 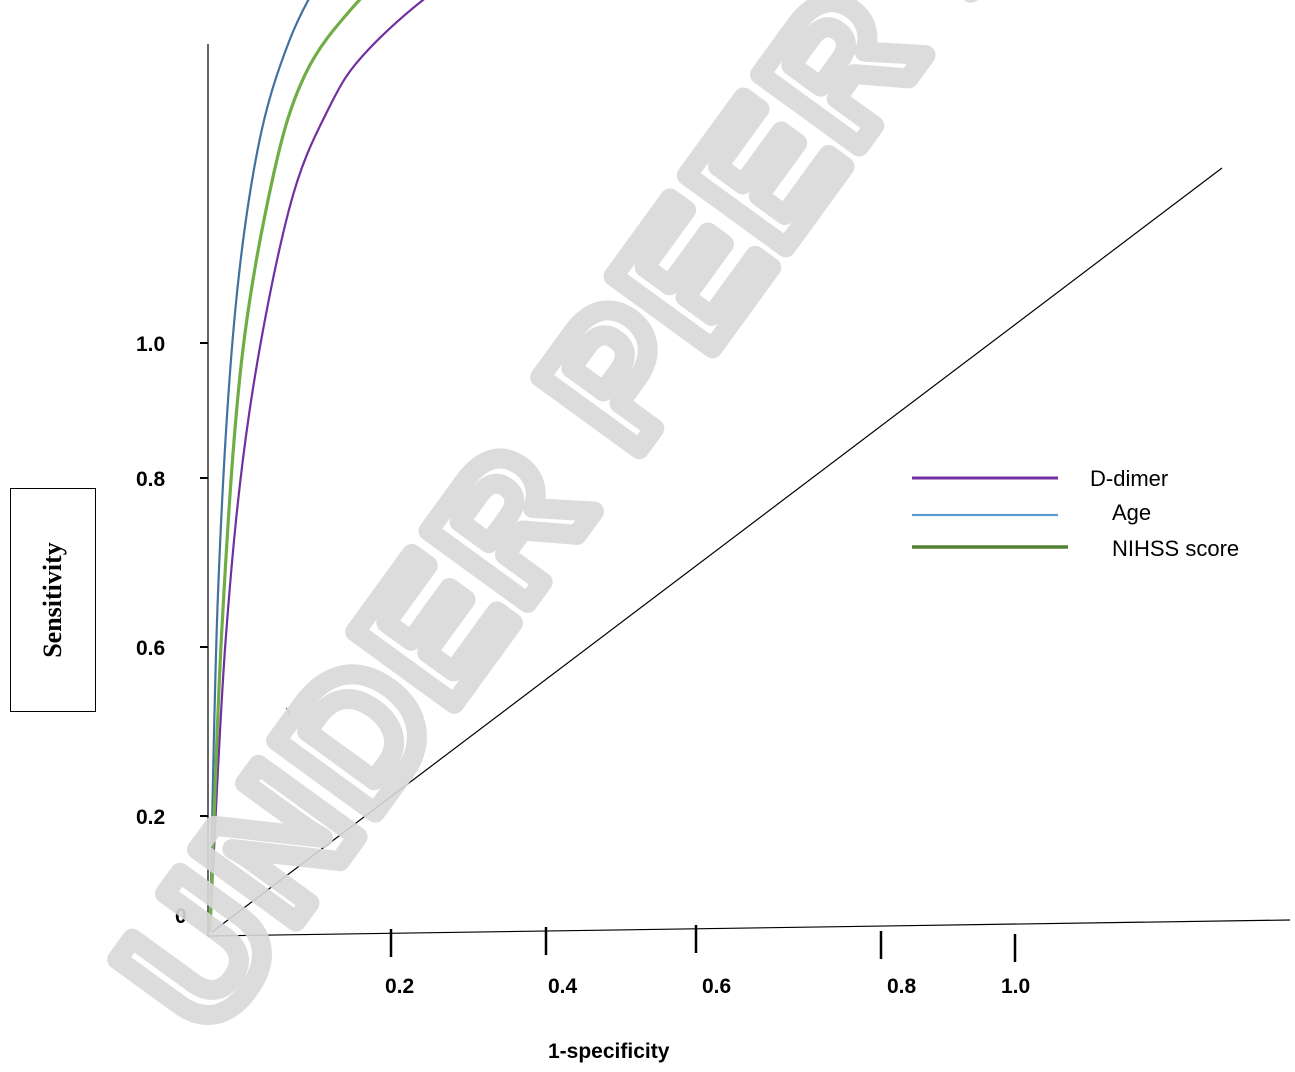 I want to click on y-tick-label: 1.0, so click(x=150, y=344).